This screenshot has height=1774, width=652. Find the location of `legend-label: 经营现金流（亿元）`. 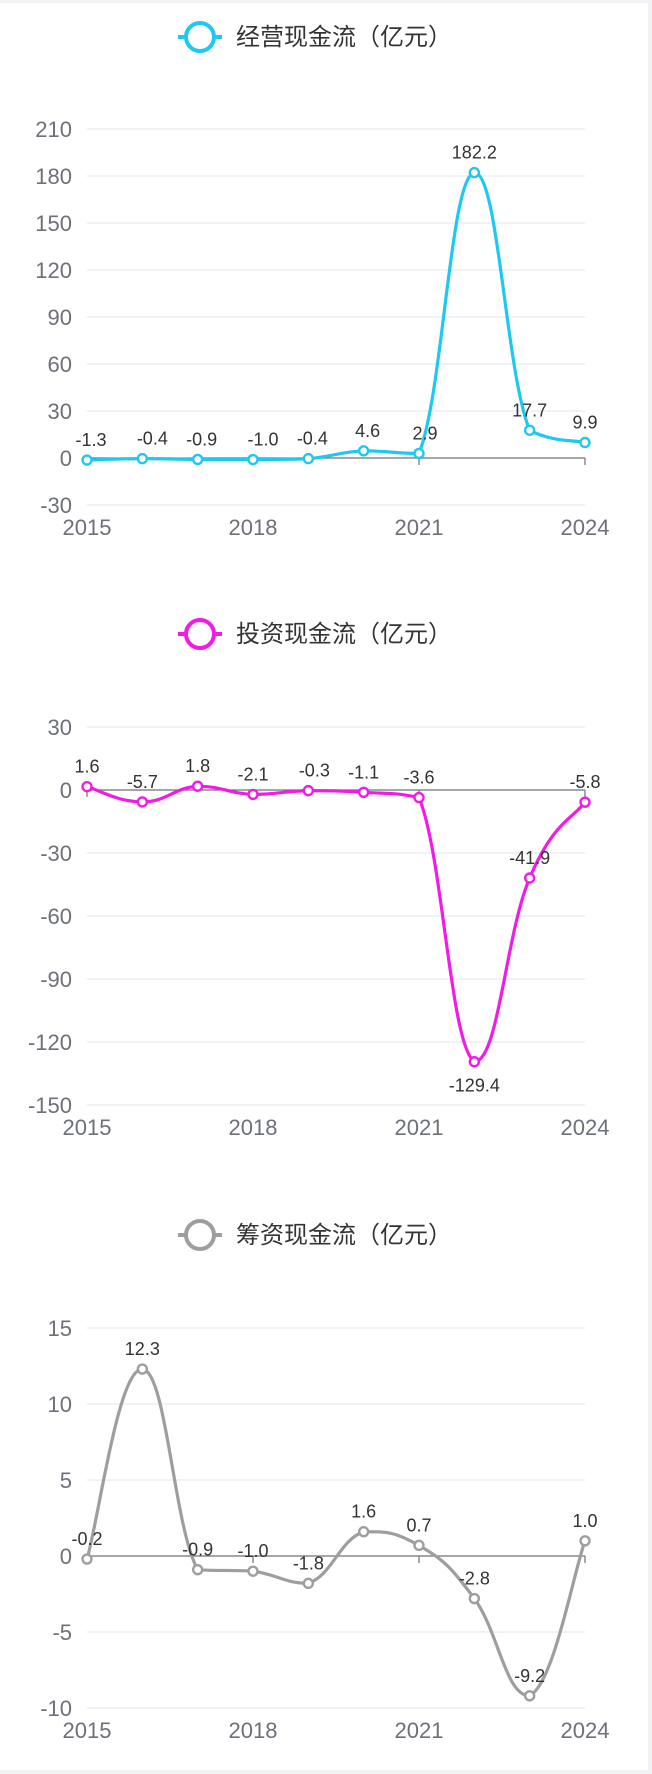

legend-label: 经营现金流（亿元） is located at coordinates (344, 37).